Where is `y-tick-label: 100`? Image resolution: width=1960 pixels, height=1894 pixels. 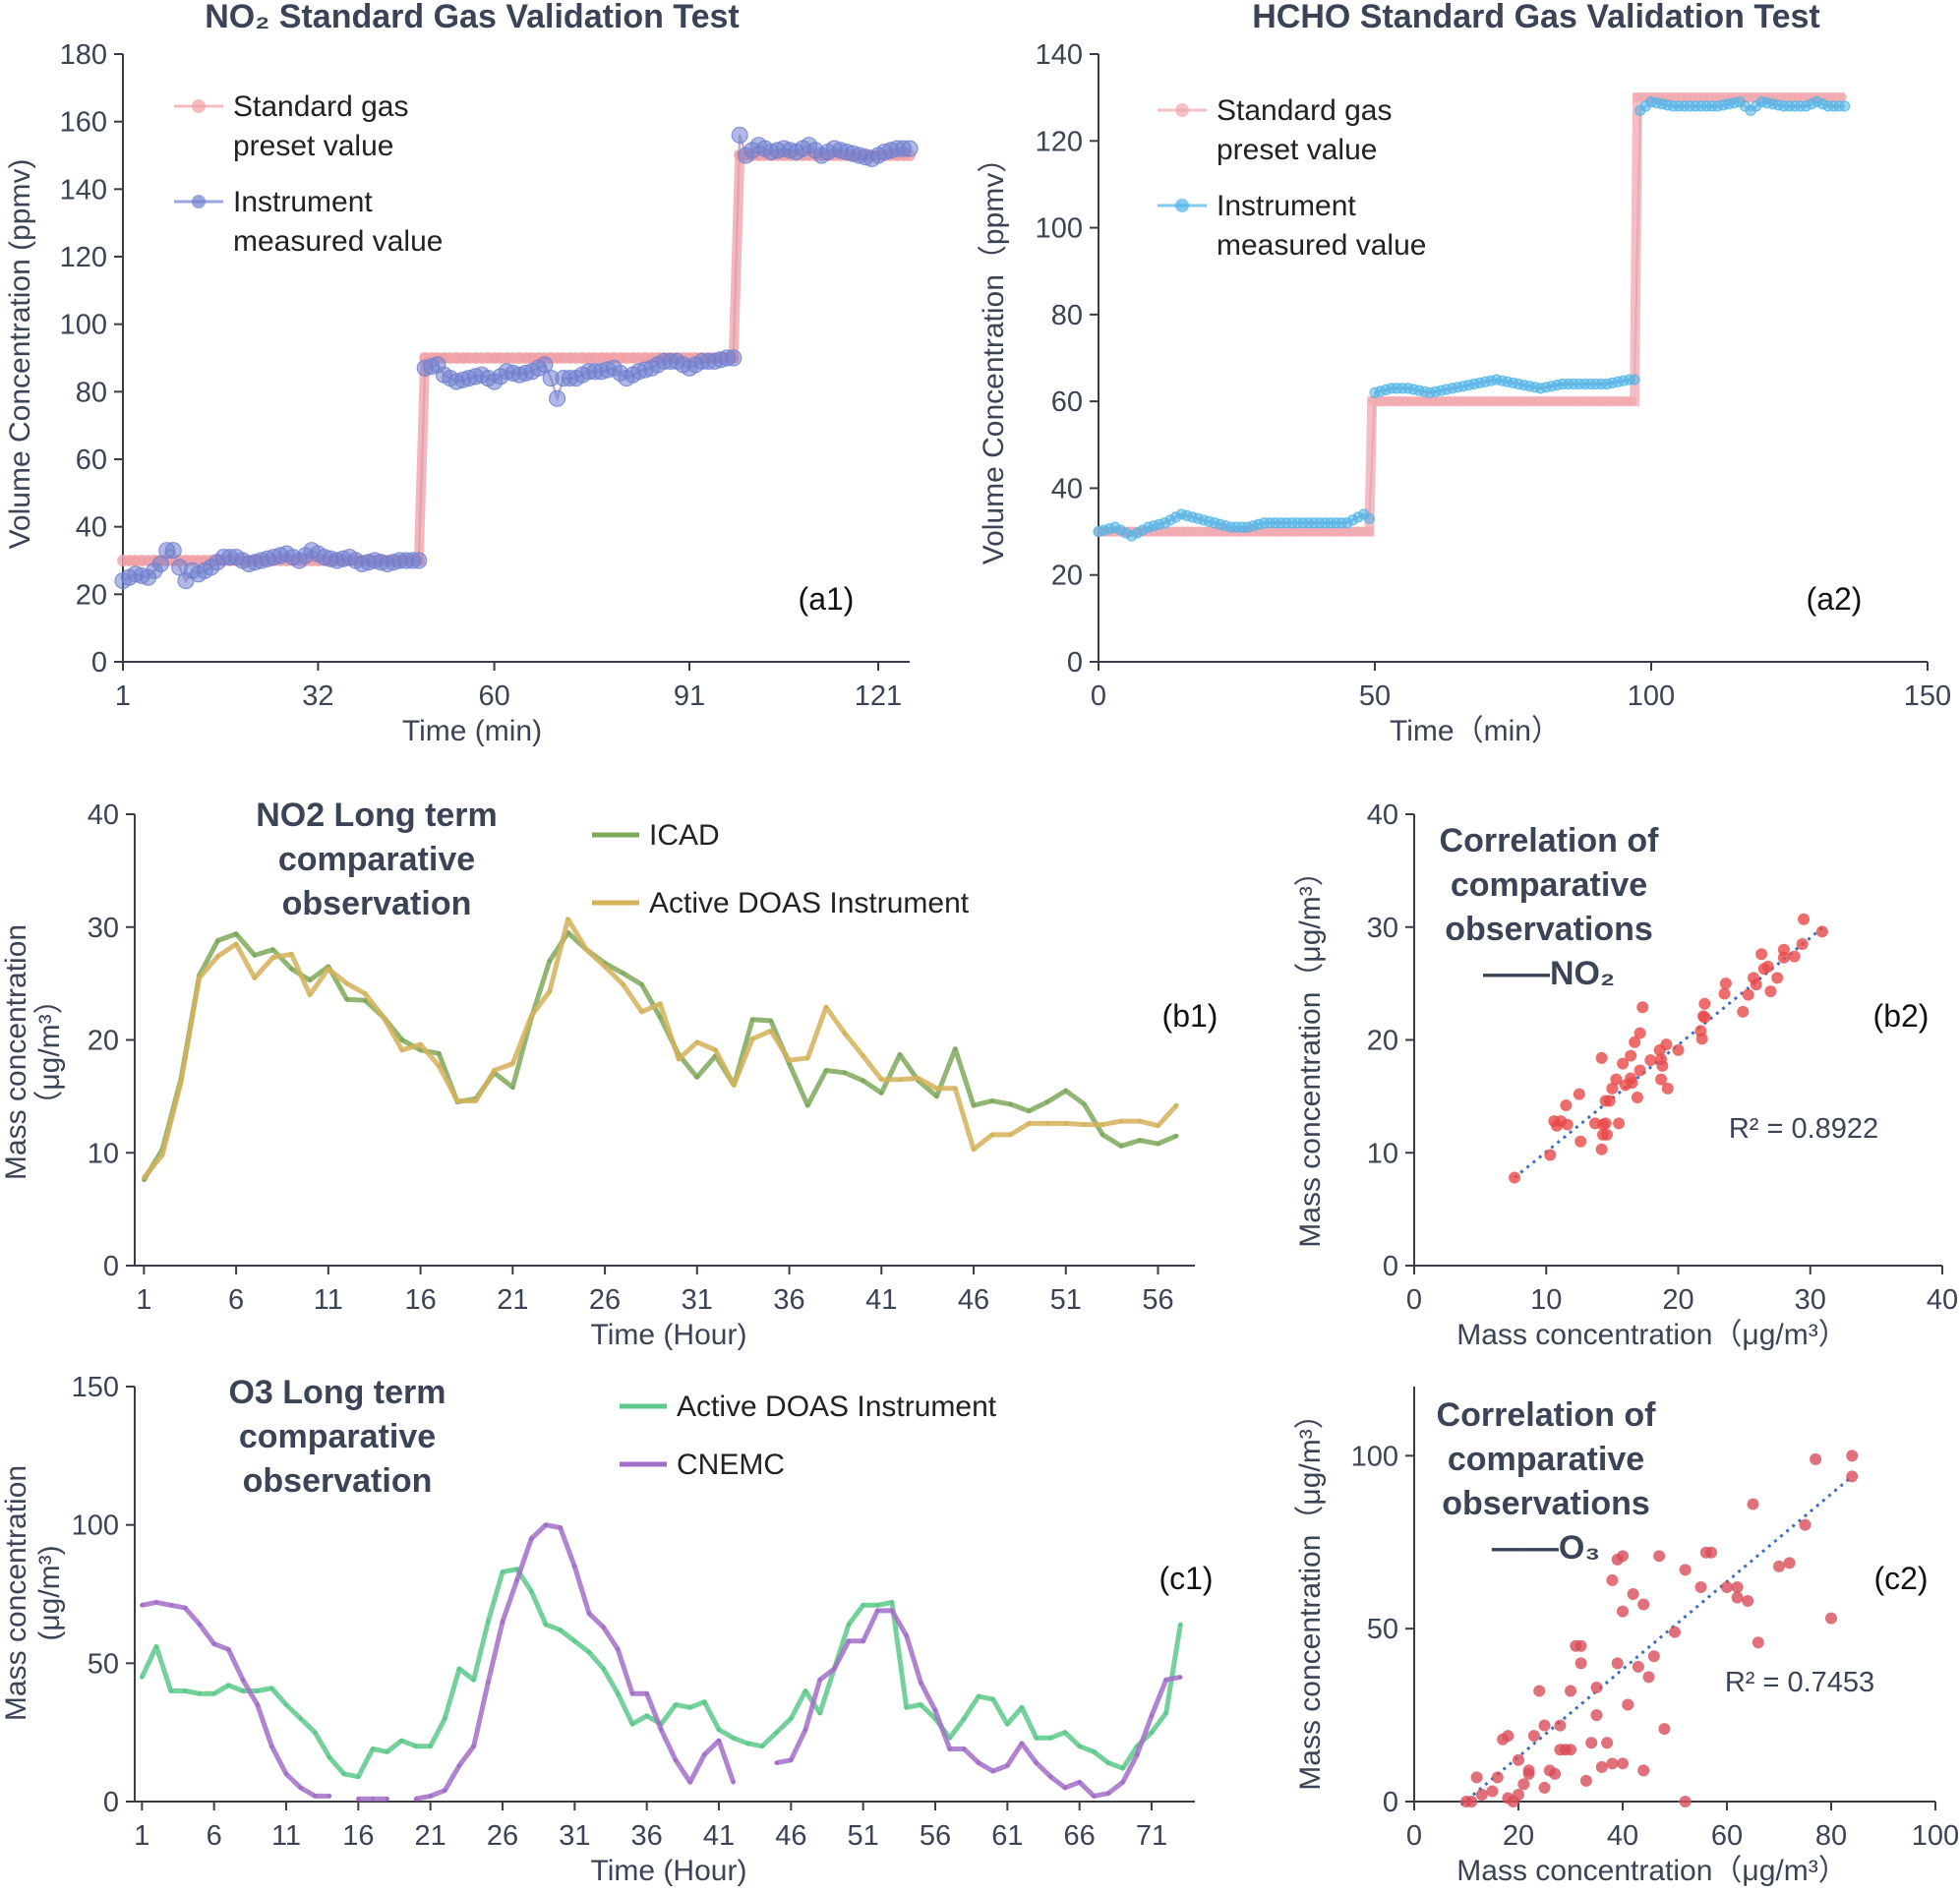
y-tick-label: 100 is located at coordinates (1375, 1457).